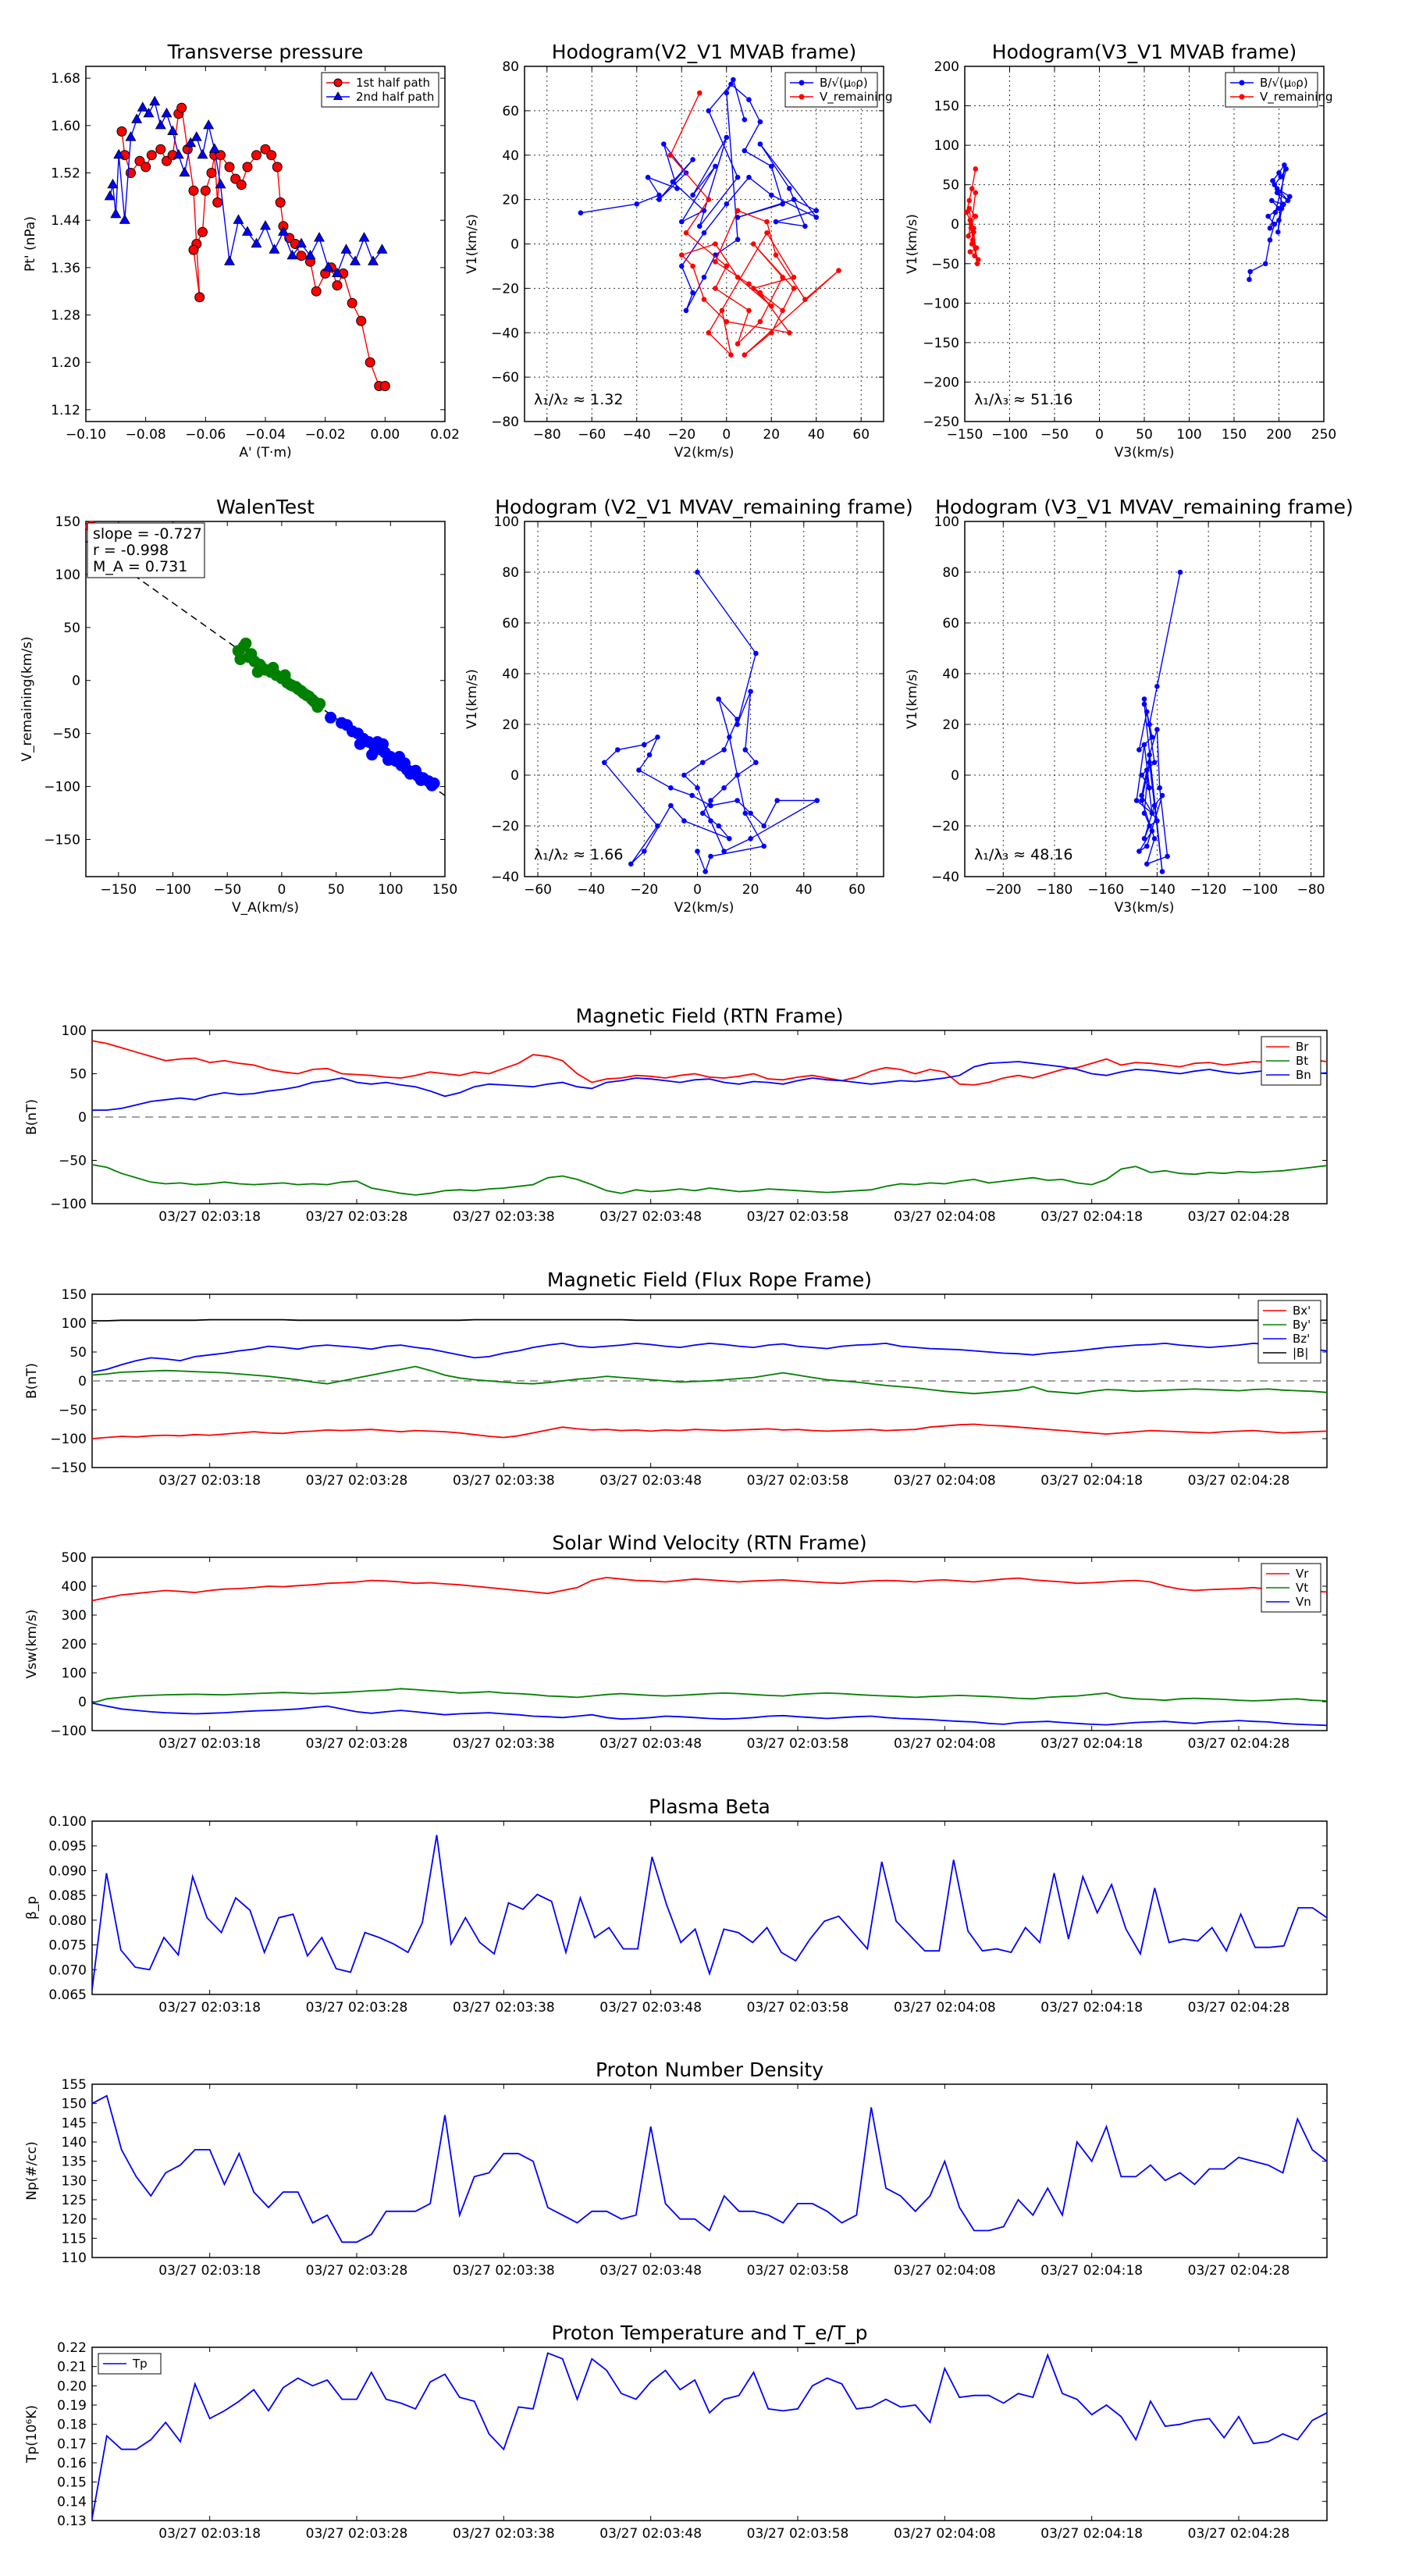 The image size is (1405, 2576). I want to click on x-axis-label: V2(km/s), so click(705, 908).